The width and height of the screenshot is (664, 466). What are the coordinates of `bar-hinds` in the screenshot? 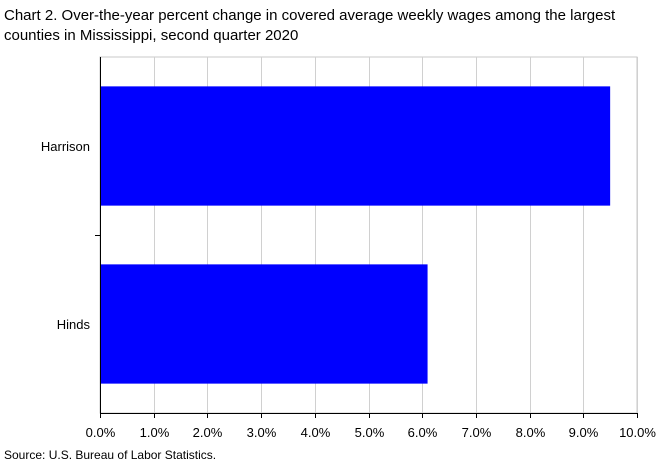 It's located at (264, 324).